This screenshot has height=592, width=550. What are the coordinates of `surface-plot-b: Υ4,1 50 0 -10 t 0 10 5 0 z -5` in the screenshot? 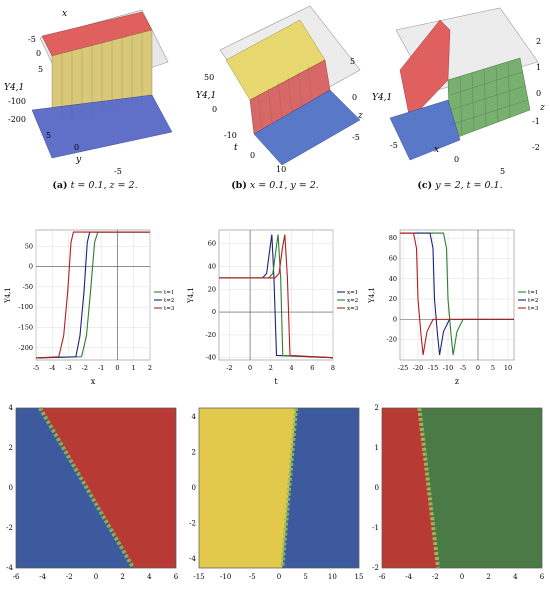 It's located at (279, 90).